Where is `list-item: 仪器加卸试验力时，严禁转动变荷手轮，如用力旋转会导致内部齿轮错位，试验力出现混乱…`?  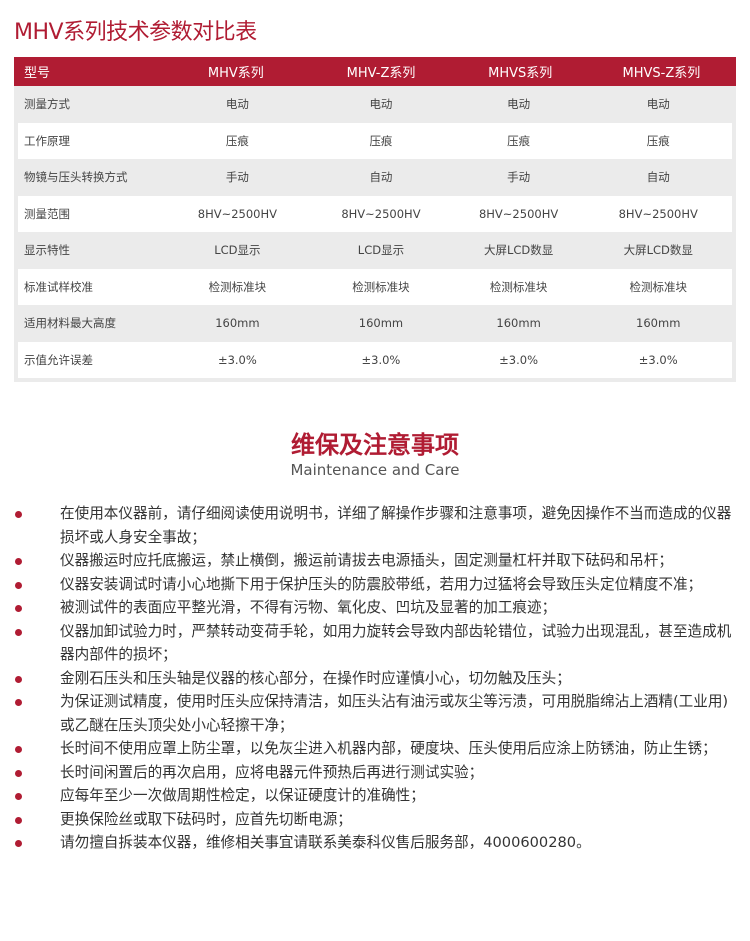 list-item: 仪器加卸试验力时，严禁转动变荷手轮，如用力旋转会导致内部齿轮错位，试验力出现混乱… is located at coordinates (375, 643).